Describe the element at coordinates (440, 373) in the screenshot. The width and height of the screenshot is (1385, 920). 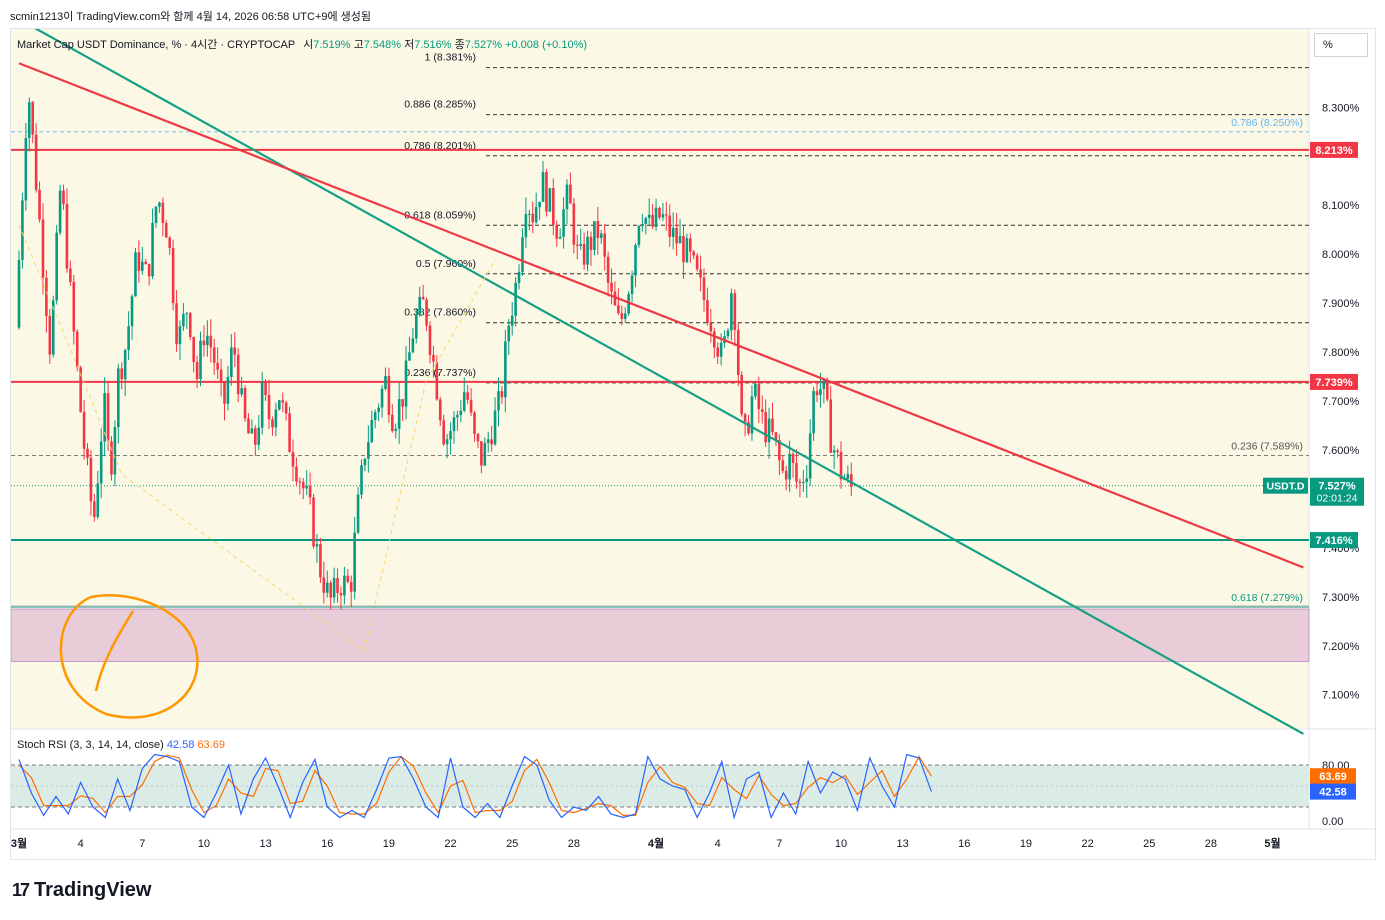
I see `fib-label: 0.236 (7.737%)` at that location.